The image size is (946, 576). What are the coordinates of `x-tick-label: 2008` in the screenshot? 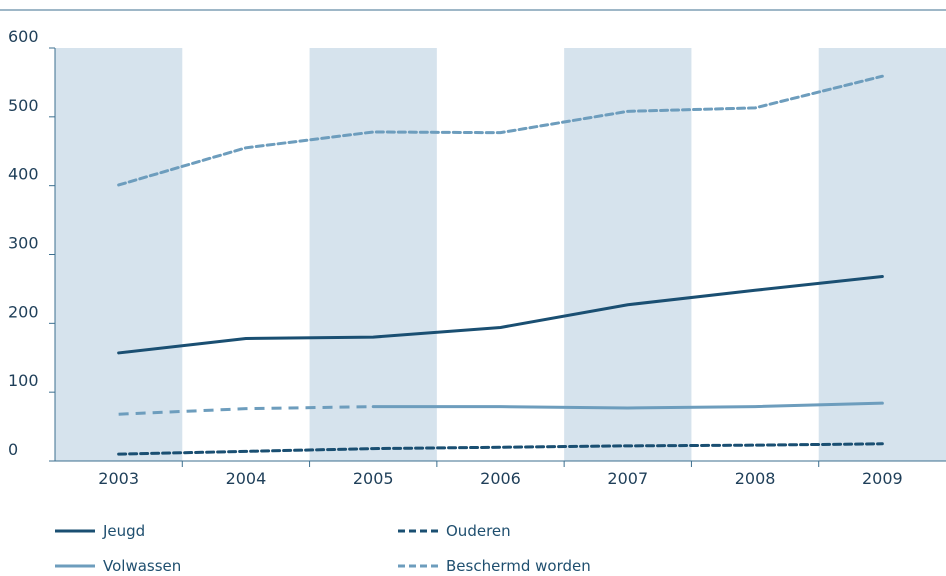 It's located at (755, 478).